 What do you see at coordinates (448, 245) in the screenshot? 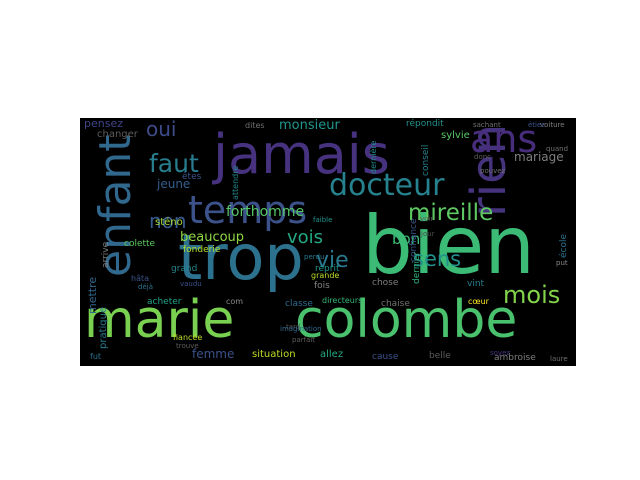
I see `cloud-word: bien` at bounding box center [448, 245].